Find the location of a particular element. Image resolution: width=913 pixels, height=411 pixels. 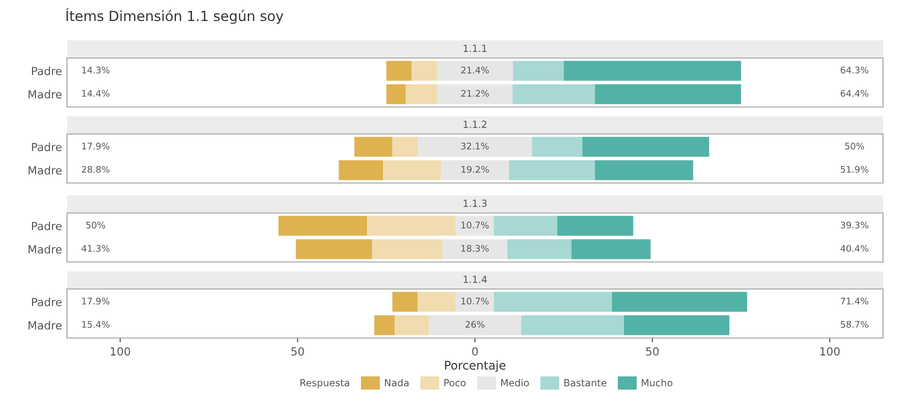

annotation: 64.3% is located at coordinates (854, 70).